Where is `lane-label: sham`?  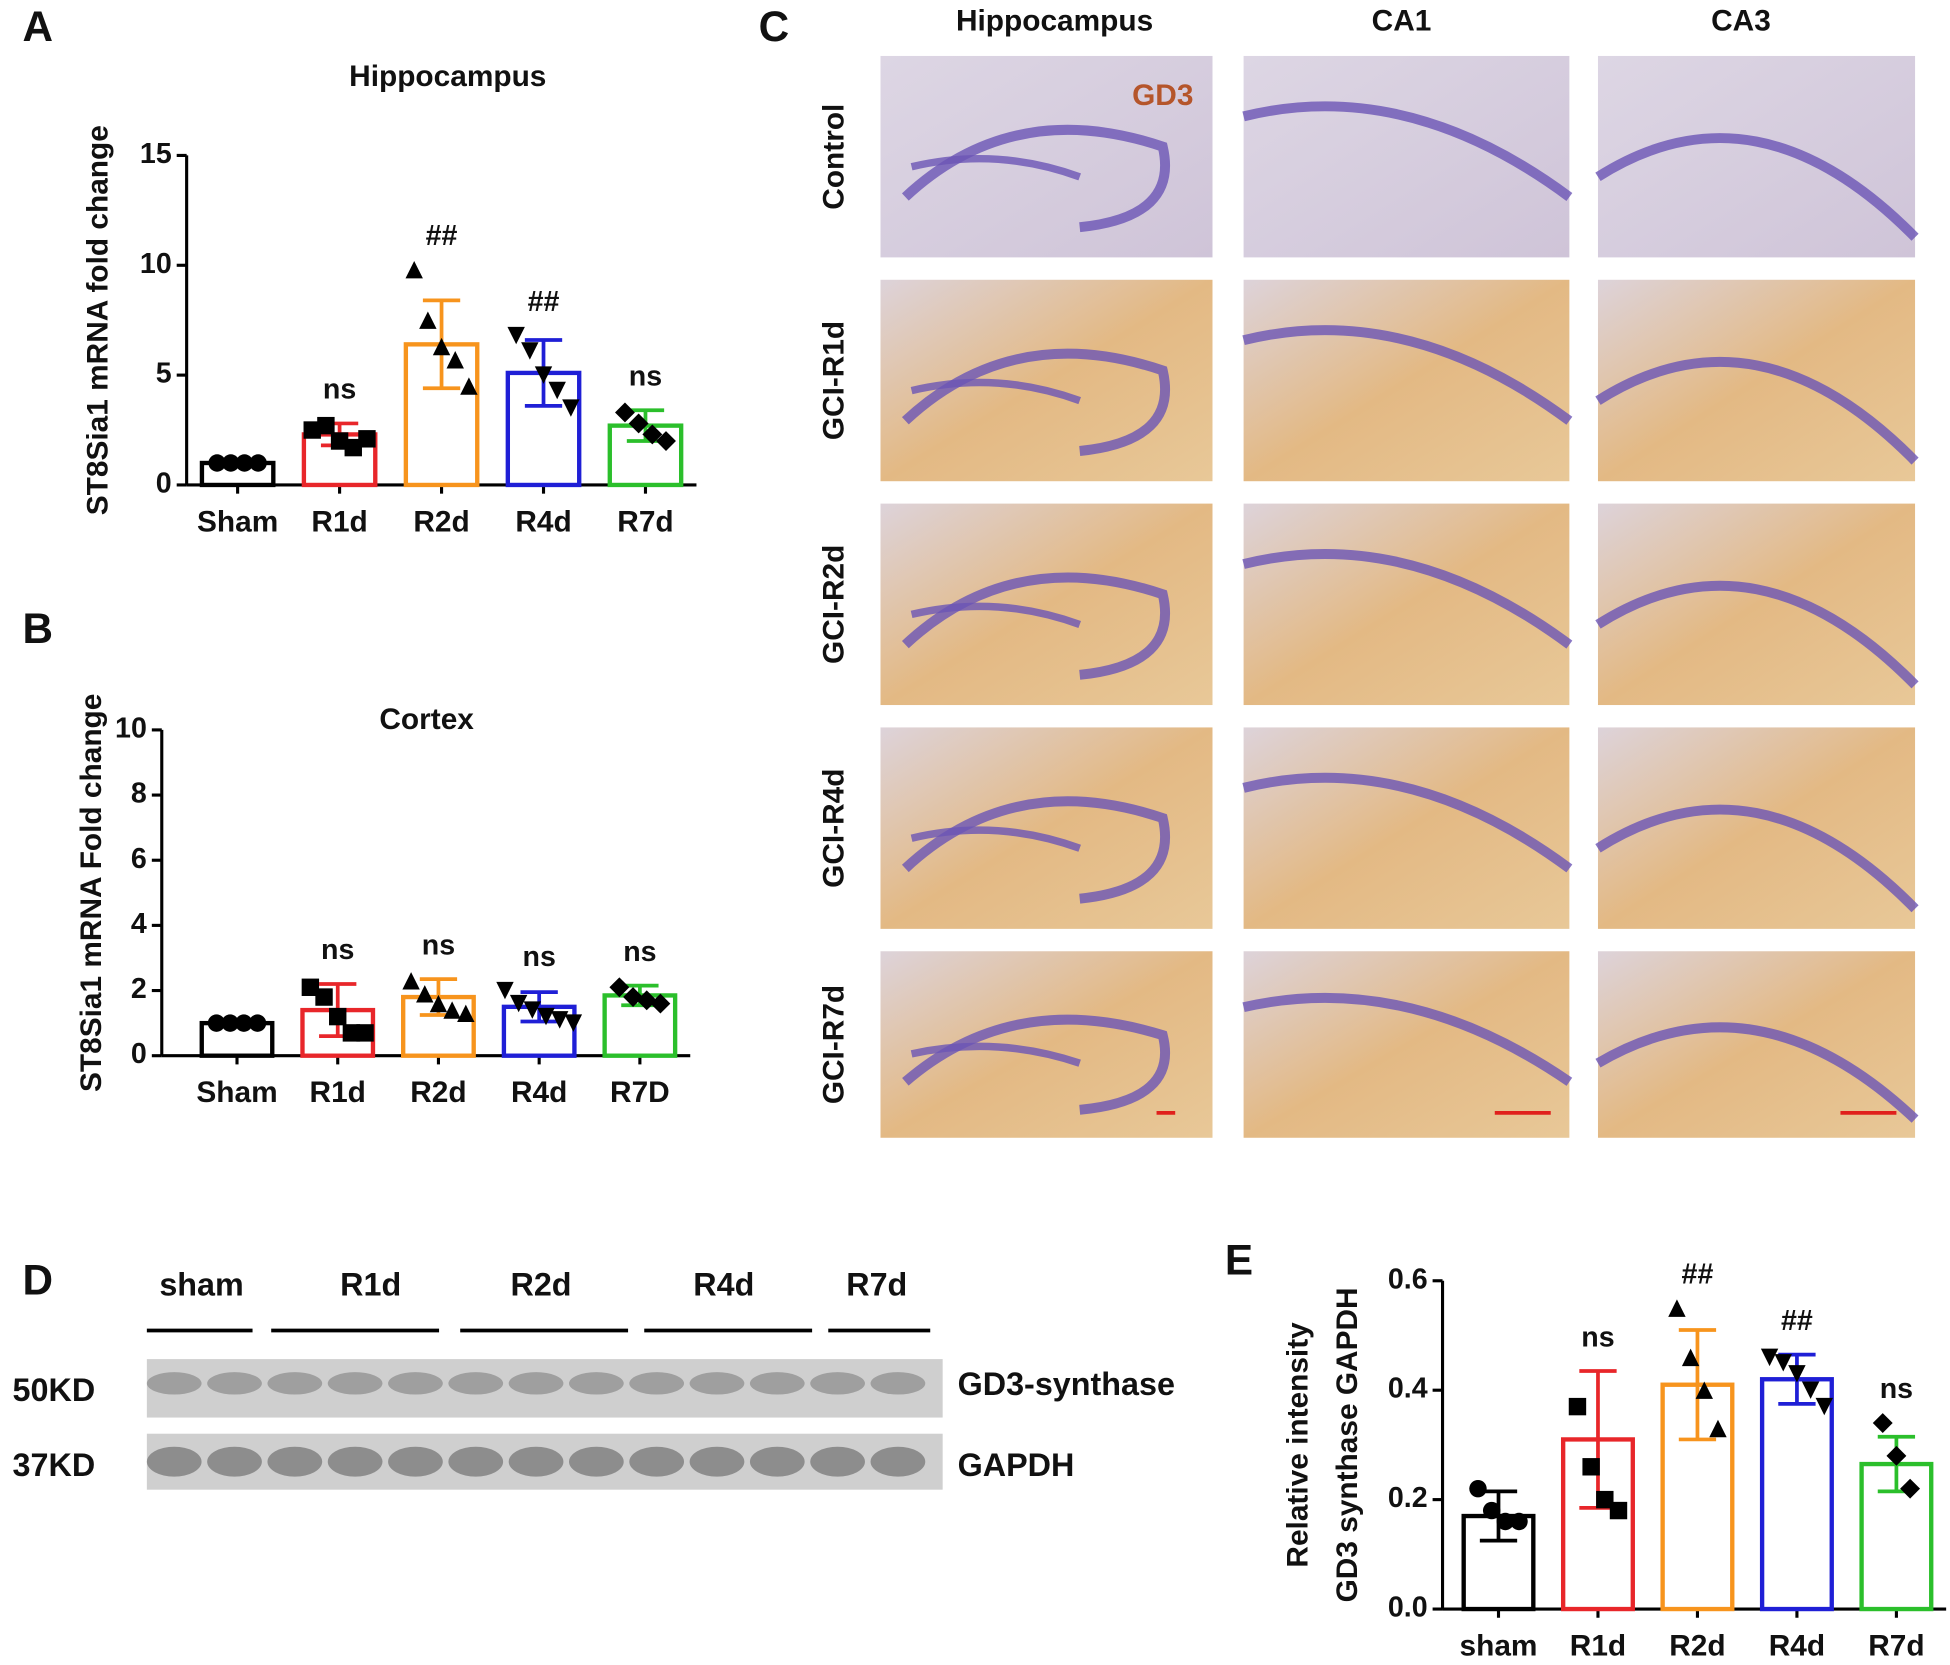
lane-label: sham is located at coordinates (201, 1285).